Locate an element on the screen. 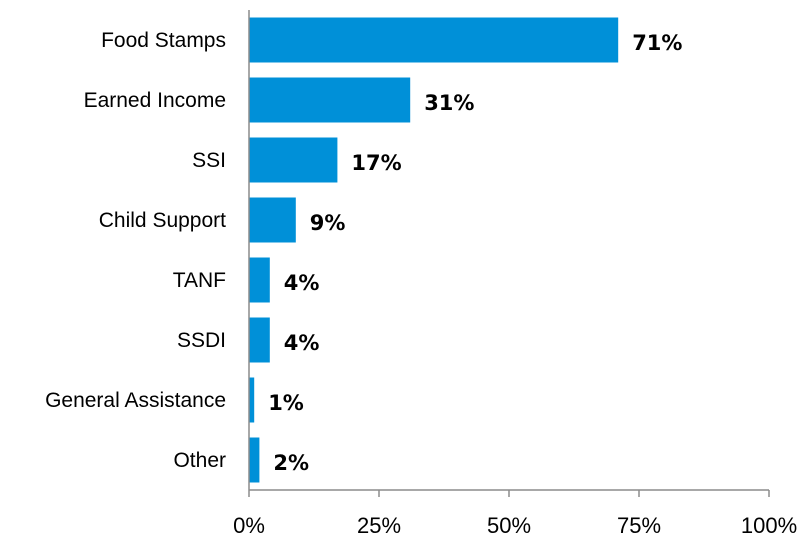  value-label: 1% is located at coordinates (286, 403).